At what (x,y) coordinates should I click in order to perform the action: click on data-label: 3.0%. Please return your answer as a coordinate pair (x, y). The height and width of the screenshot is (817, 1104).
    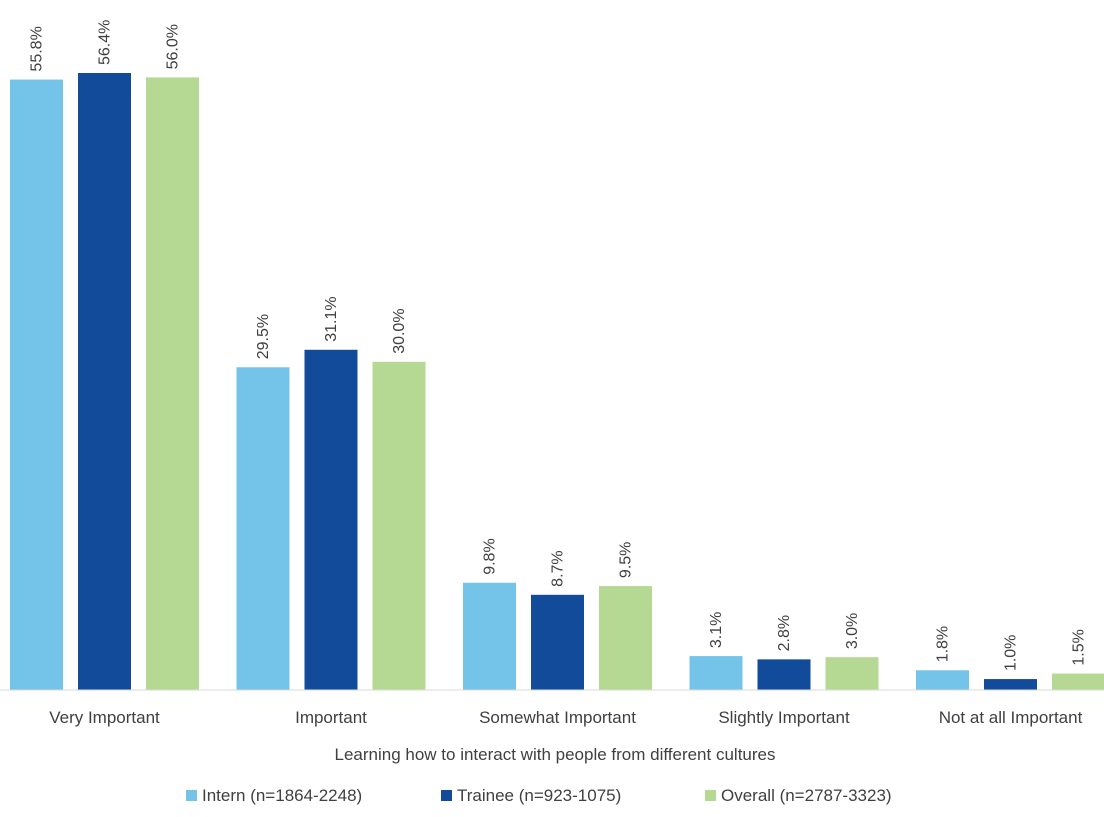
    Looking at the image, I should click on (852, 631).